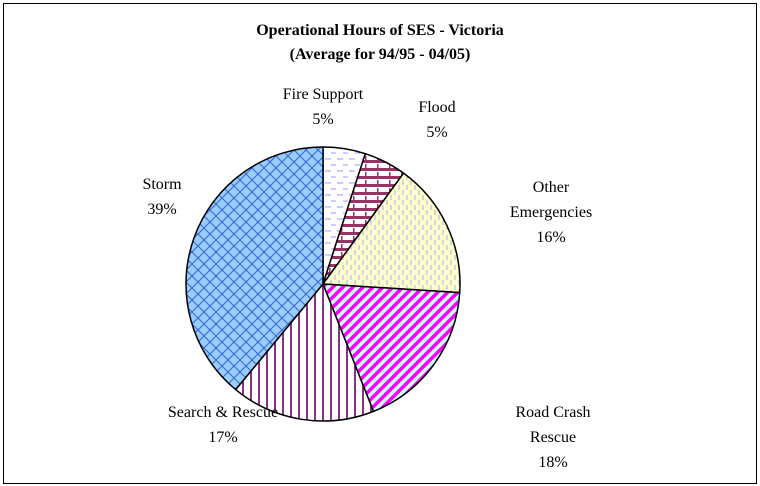 Image resolution: width=760 pixels, height=486 pixels. Describe the element at coordinates (223, 425) in the screenshot. I see `slice-label: Search & Rescue 17%` at that location.